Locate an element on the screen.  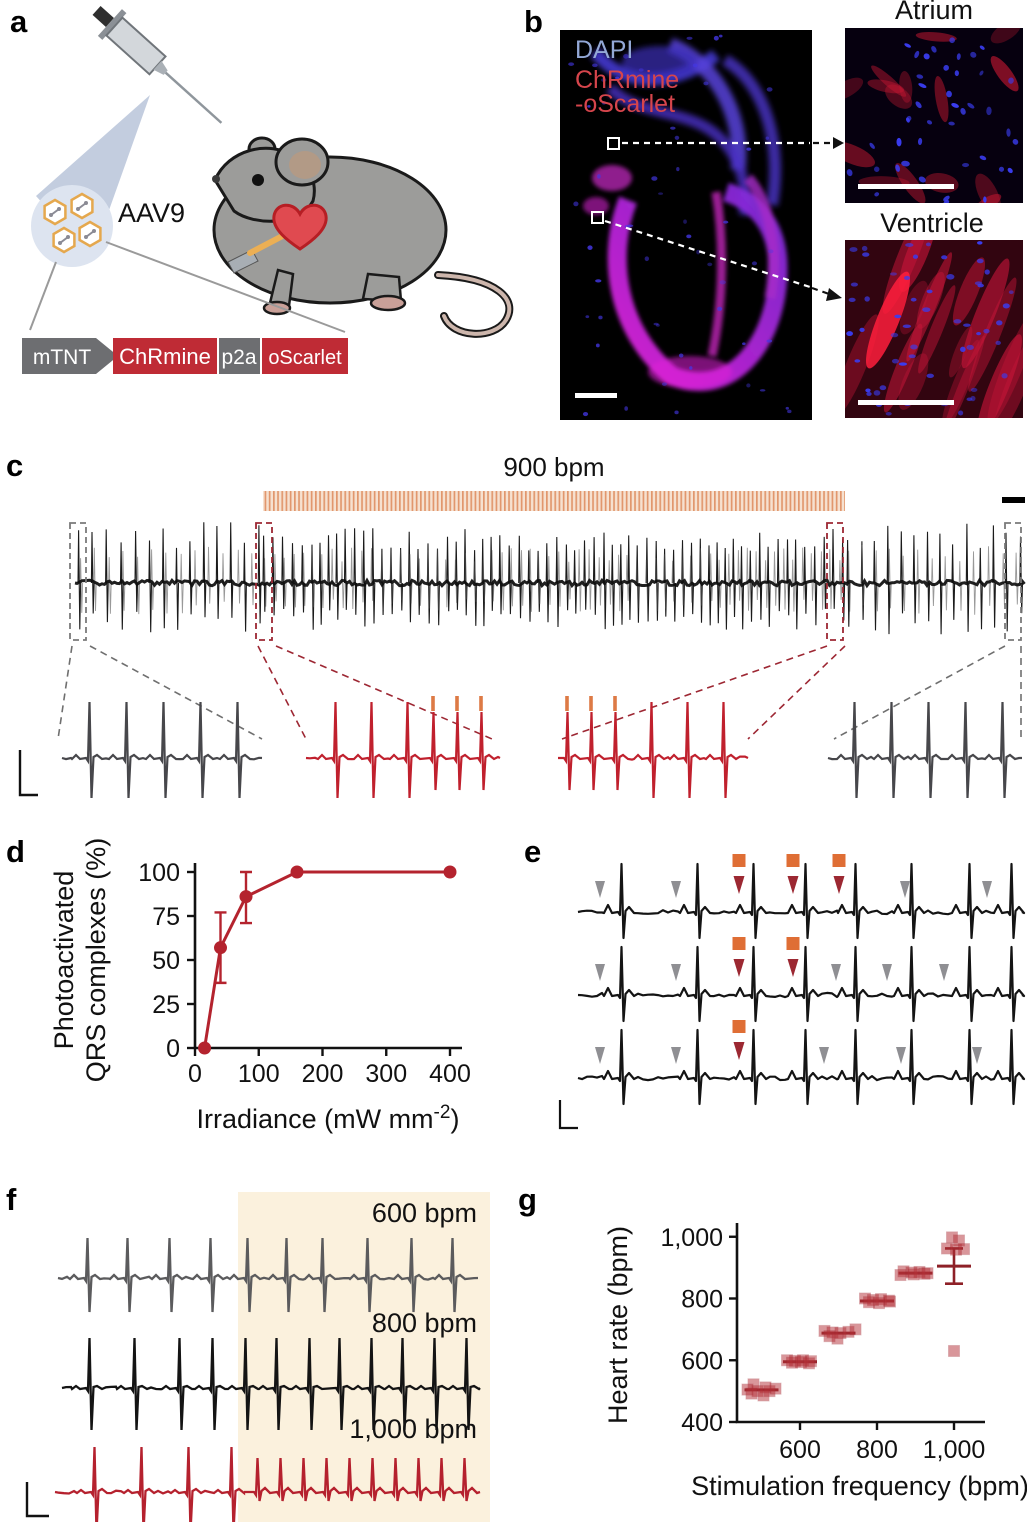
x-tick-label: 0 is located at coordinates (195, 1074).